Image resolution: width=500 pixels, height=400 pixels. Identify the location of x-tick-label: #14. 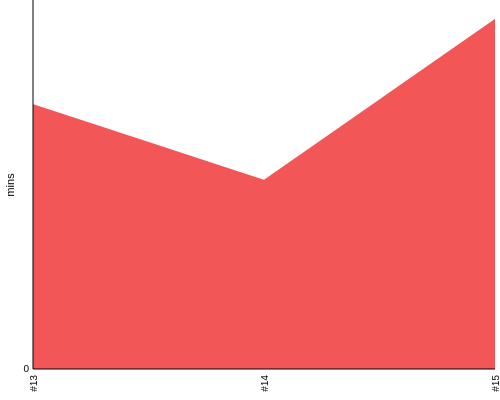
(265, 383).